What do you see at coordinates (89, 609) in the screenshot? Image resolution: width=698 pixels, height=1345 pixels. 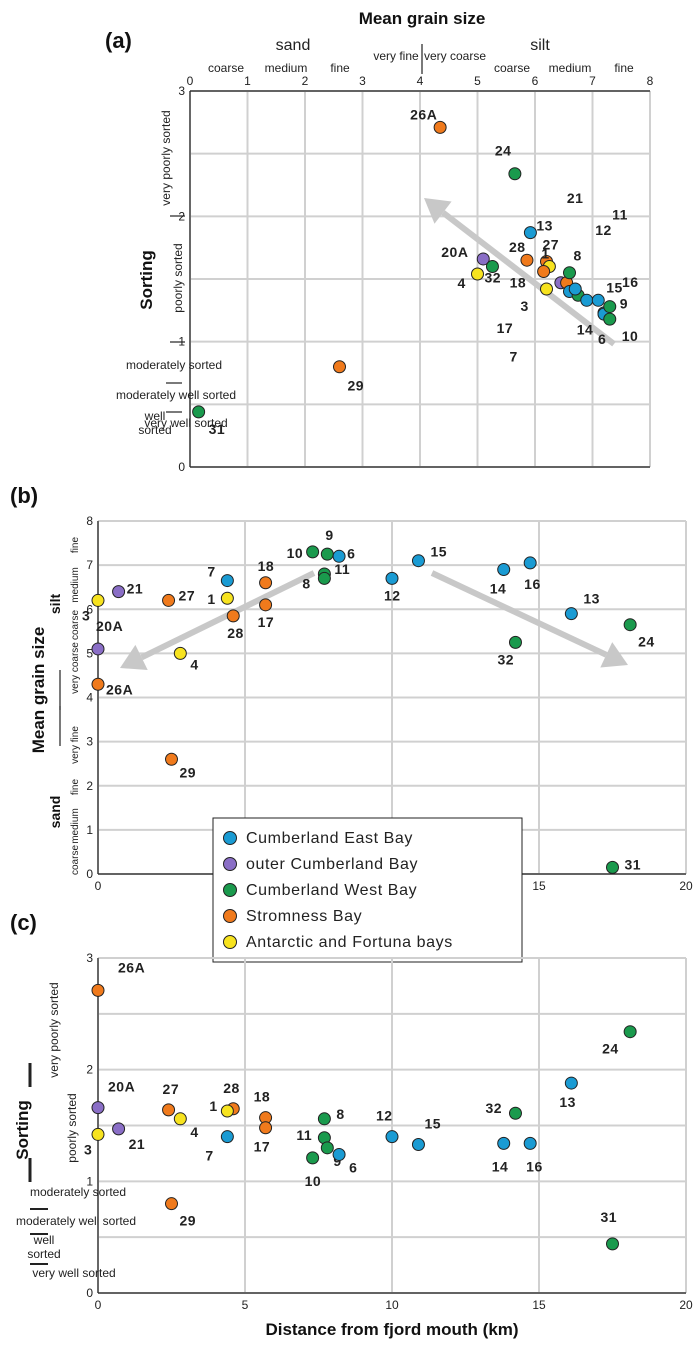 I see `y-tick-label: 6` at bounding box center [89, 609].